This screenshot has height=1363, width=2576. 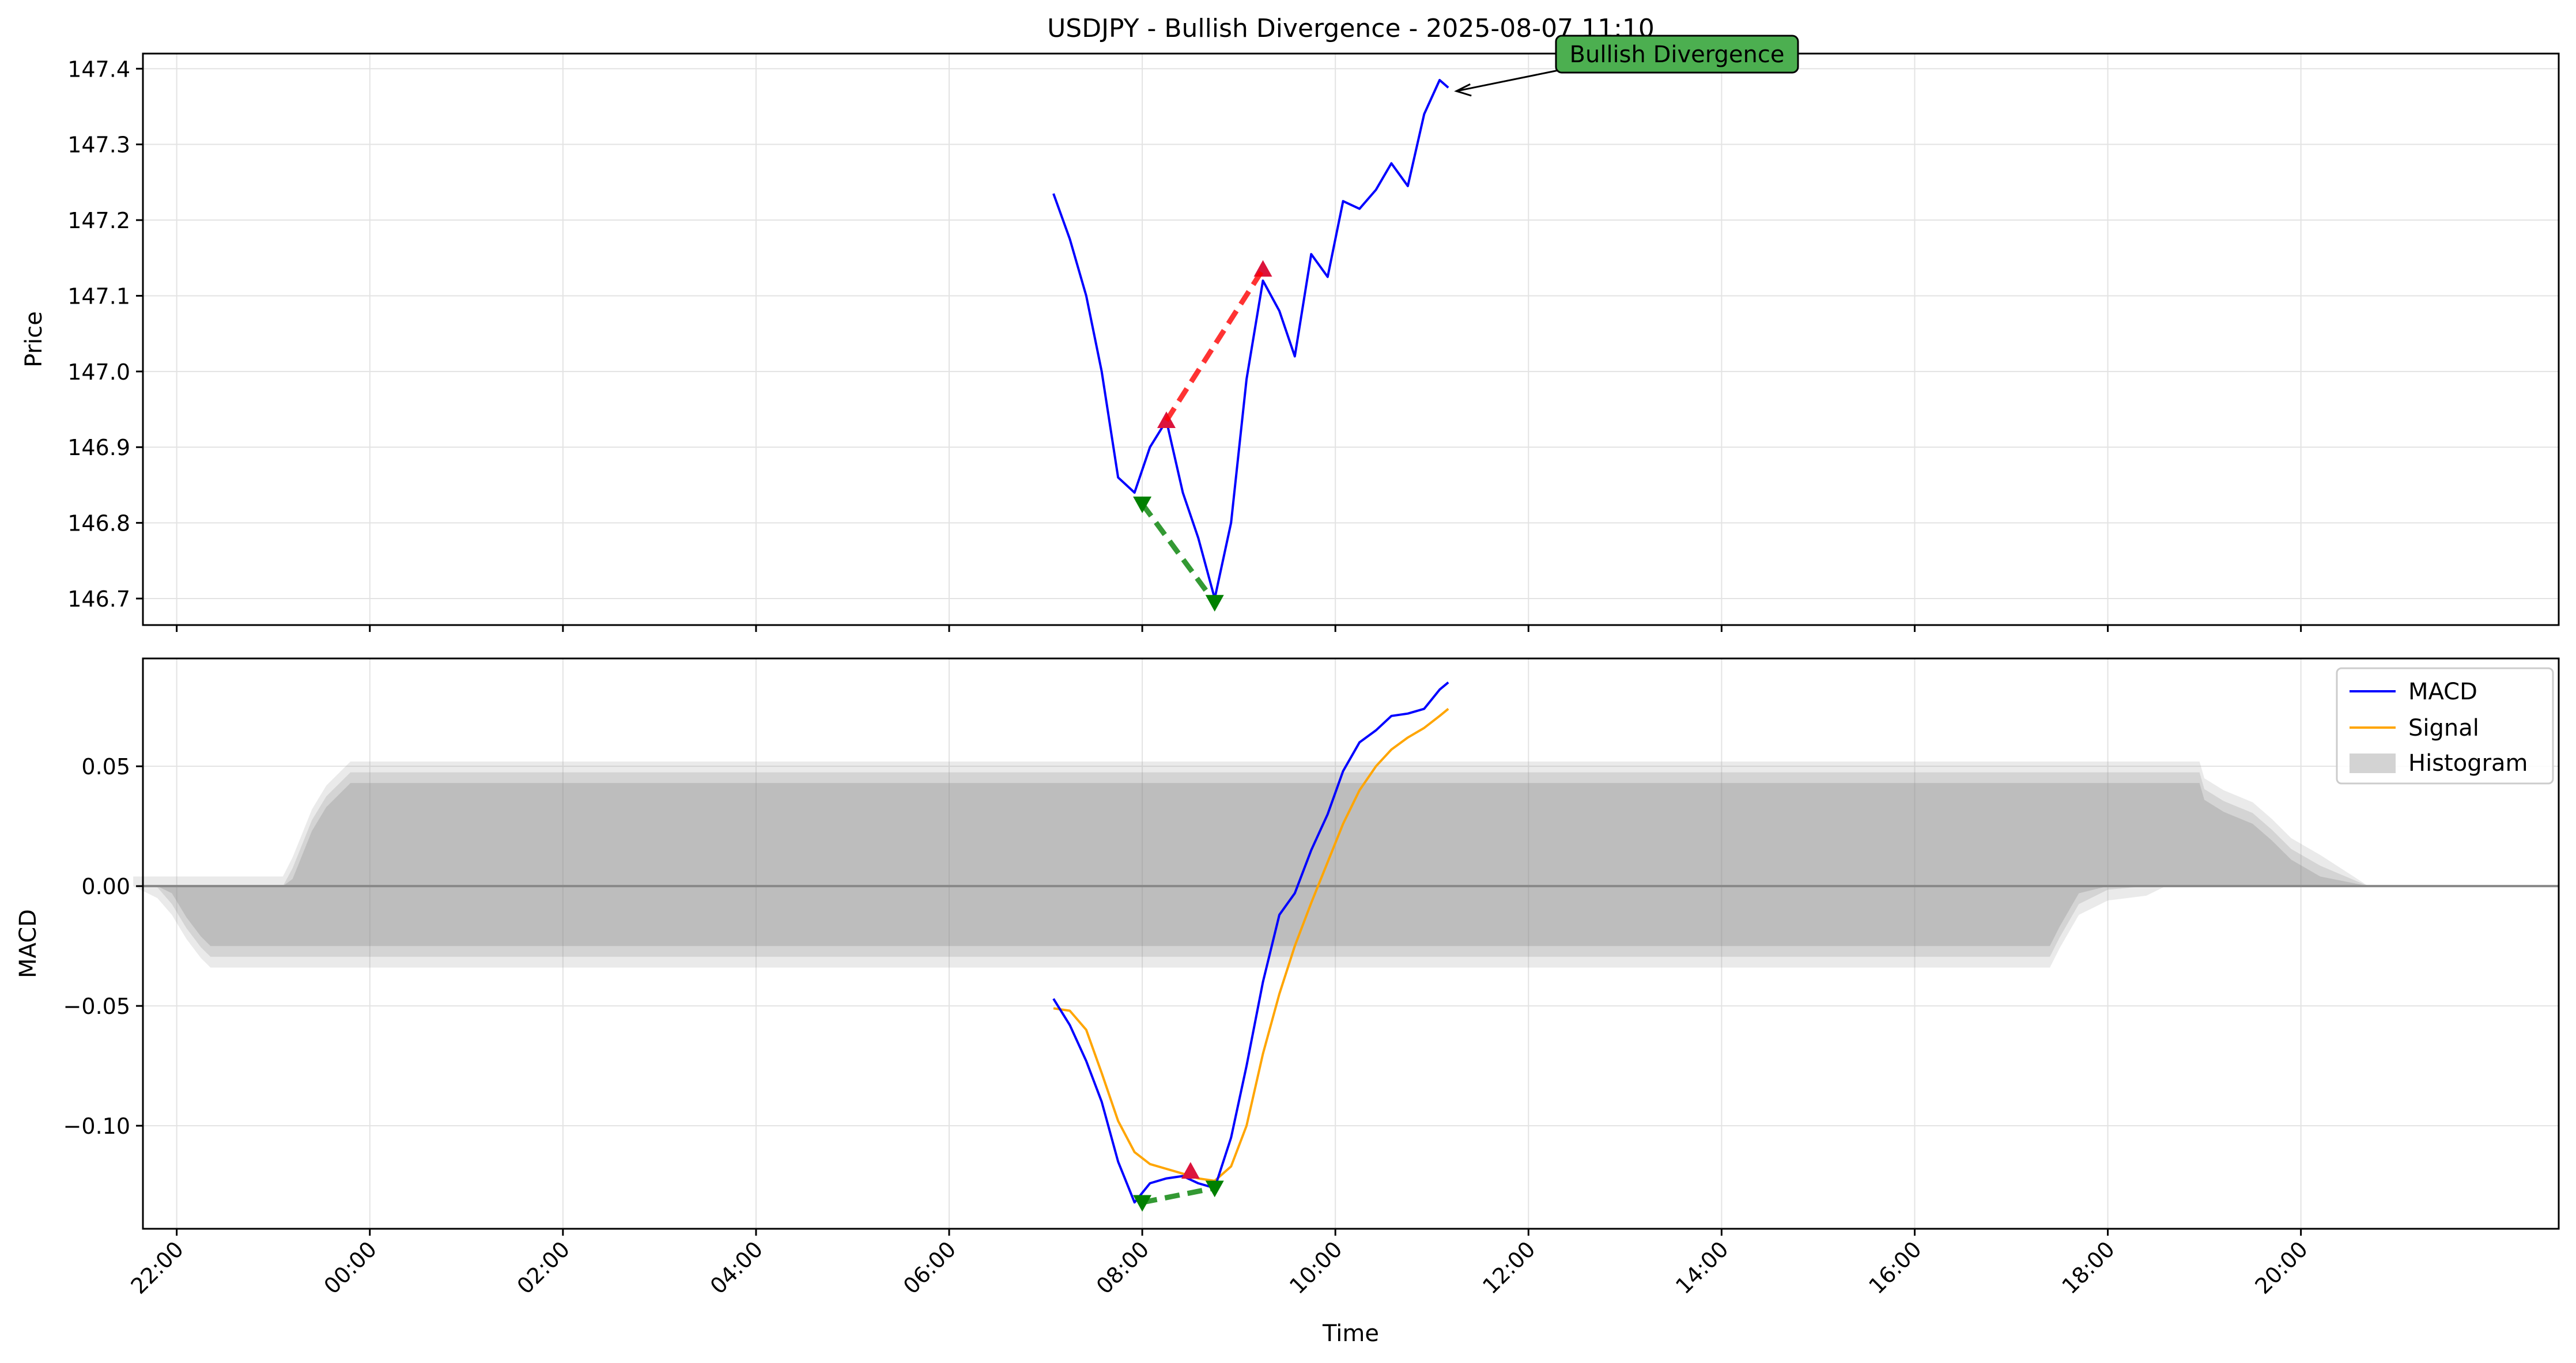 I want to click on macd-y-tick-label: −0.10, so click(x=96, y=1126).